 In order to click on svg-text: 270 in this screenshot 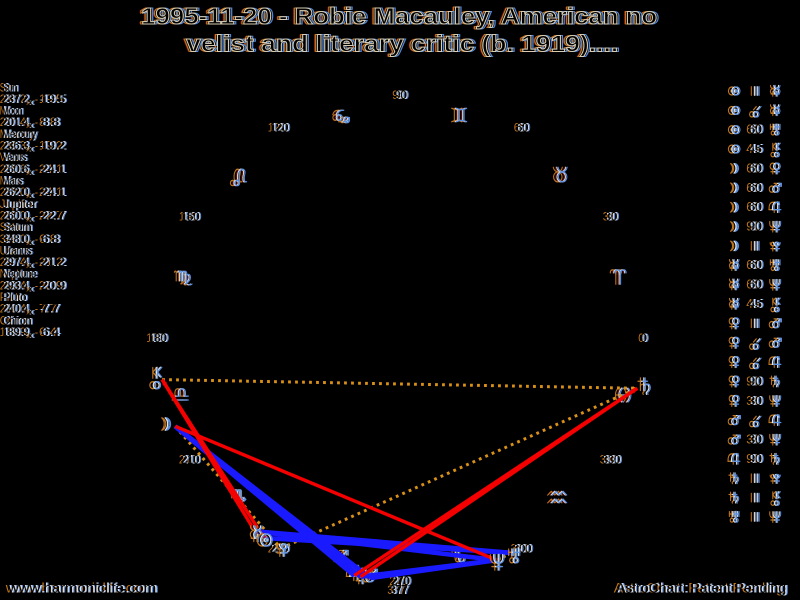, I will do `click(398, 581)`.